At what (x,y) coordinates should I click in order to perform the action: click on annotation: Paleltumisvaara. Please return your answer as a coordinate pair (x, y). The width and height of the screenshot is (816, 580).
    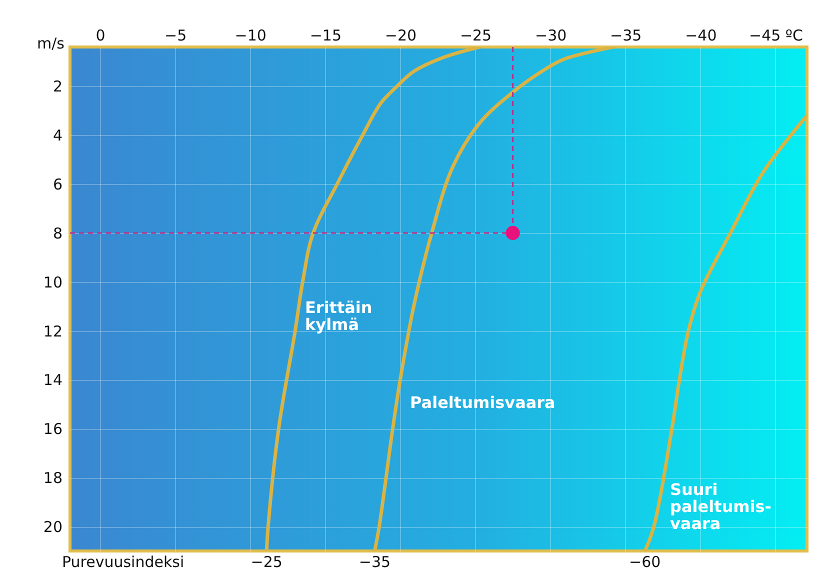
    Looking at the image, I should click on (483, 402).